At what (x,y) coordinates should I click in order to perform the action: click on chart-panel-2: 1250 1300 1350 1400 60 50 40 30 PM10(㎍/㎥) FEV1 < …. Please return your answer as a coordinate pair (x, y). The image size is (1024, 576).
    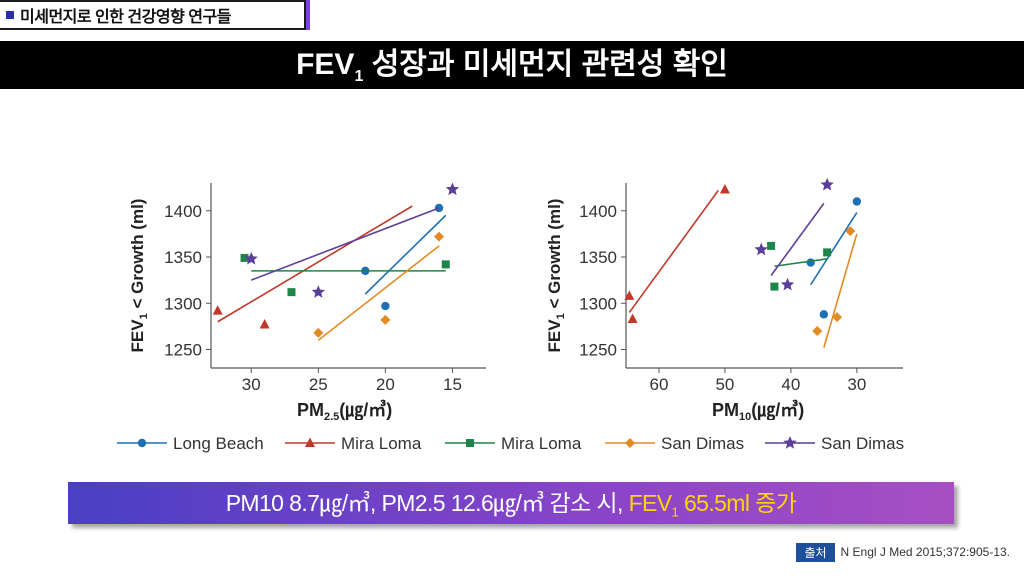
    Looking at the image, I should click on (724, 298).